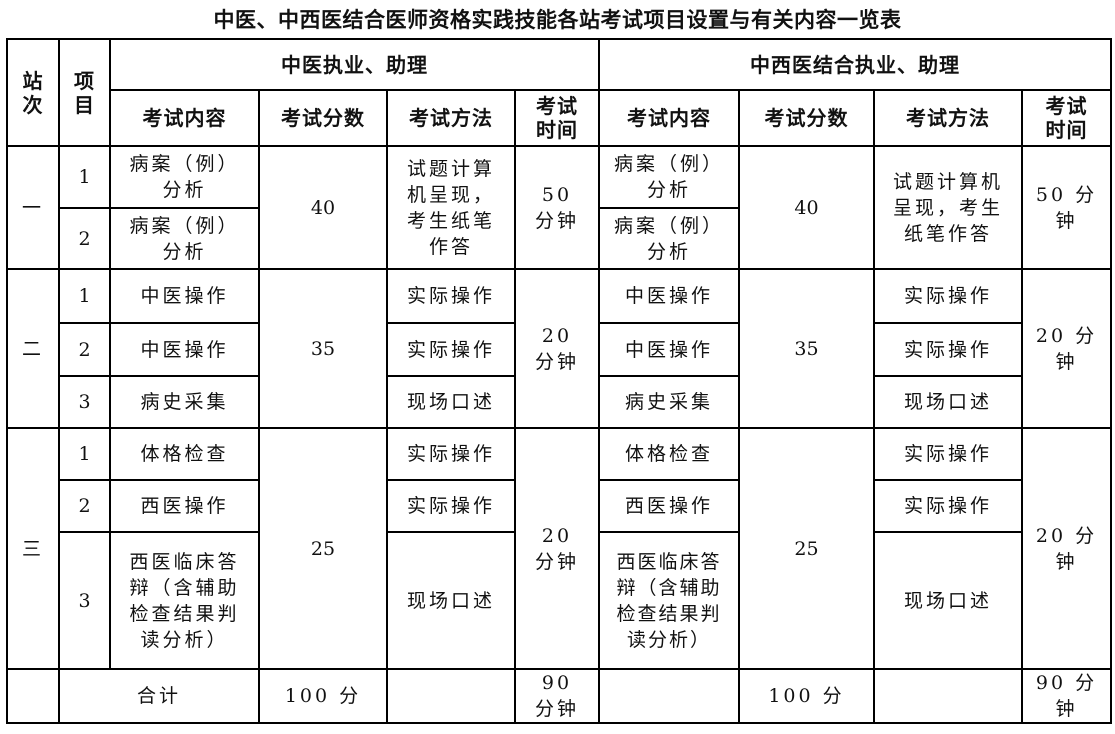 The height and width of the screenshot is (734, 1115). I want to click on int-content: 西医临床答辩（含辅助检查结果判读分析）, so click(669, 600).